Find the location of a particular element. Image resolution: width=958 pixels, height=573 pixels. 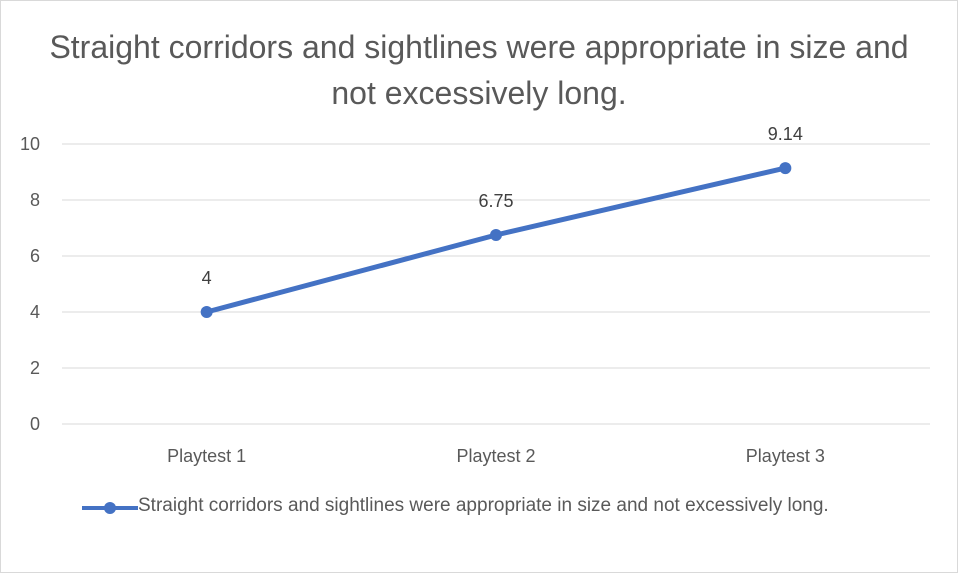

data-label: 9.14 is located at coordinates (785, 134).